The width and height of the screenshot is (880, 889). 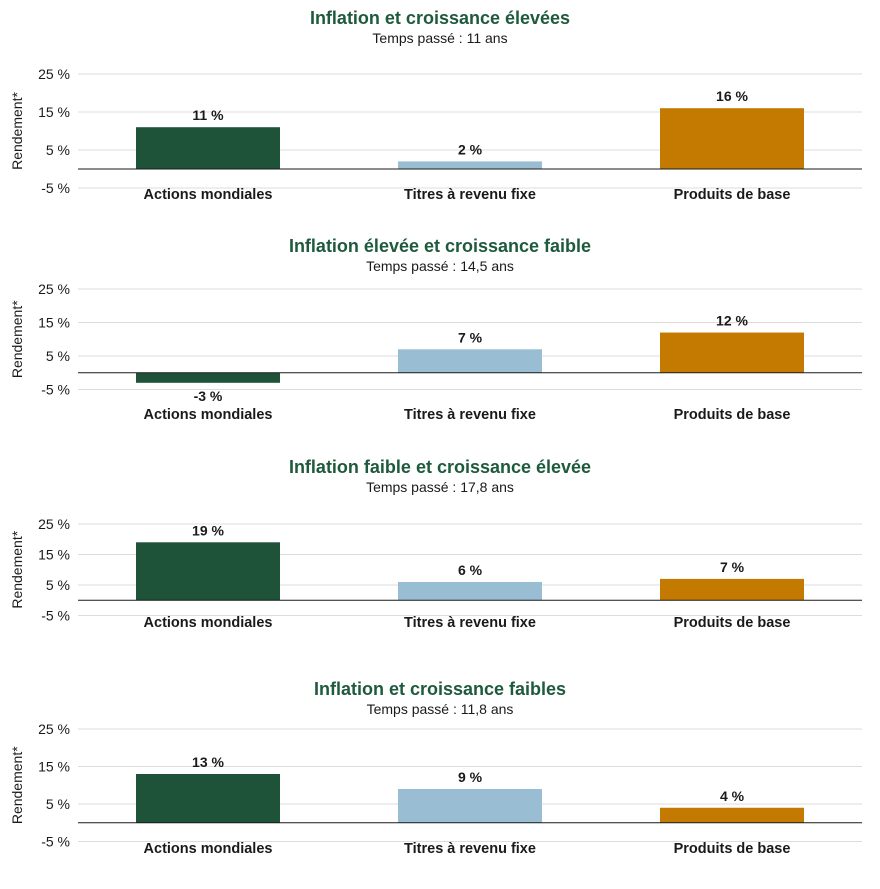 I want to click on data-label: 11 %, so click(x=208, y=115).